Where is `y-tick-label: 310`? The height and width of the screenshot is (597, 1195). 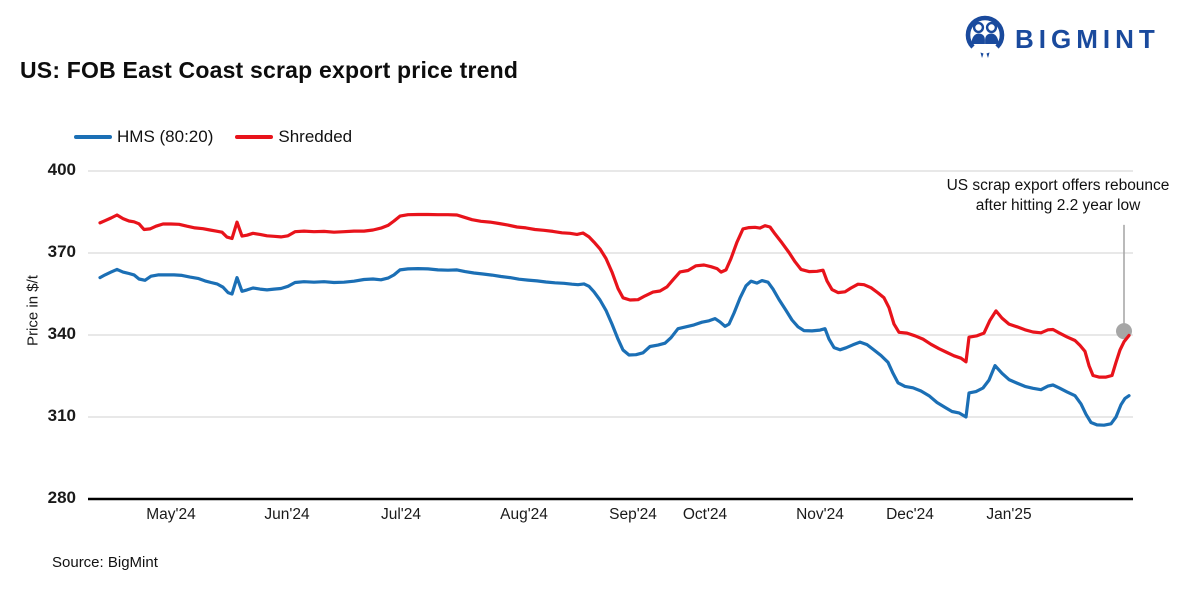 y-tick-label: 310 is located at coordinates (61, 415).